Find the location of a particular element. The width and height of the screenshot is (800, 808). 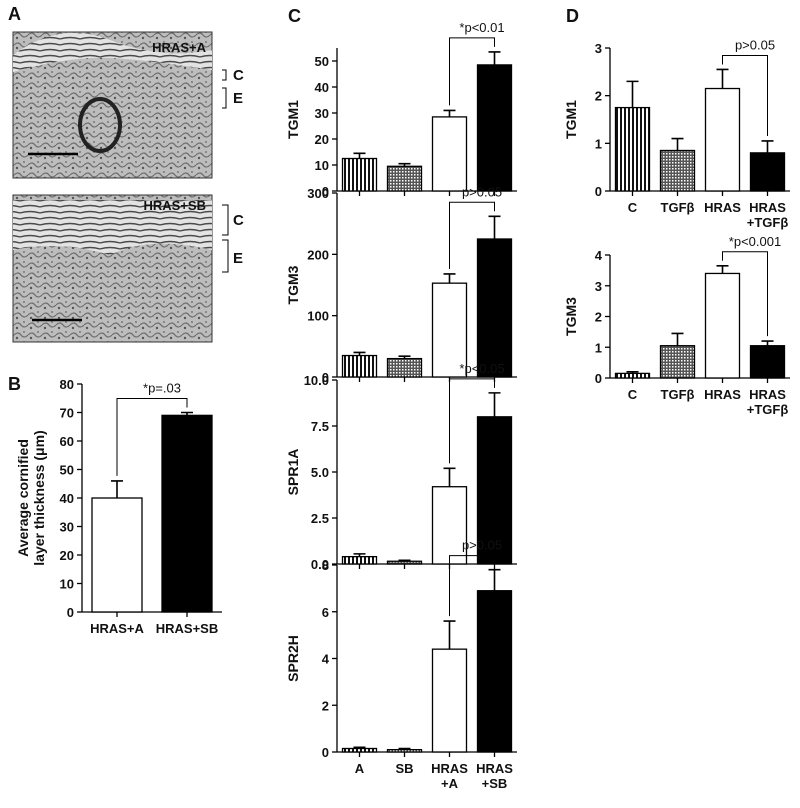

y-tick-label: 7.5 is located at coordinates (320, 426).